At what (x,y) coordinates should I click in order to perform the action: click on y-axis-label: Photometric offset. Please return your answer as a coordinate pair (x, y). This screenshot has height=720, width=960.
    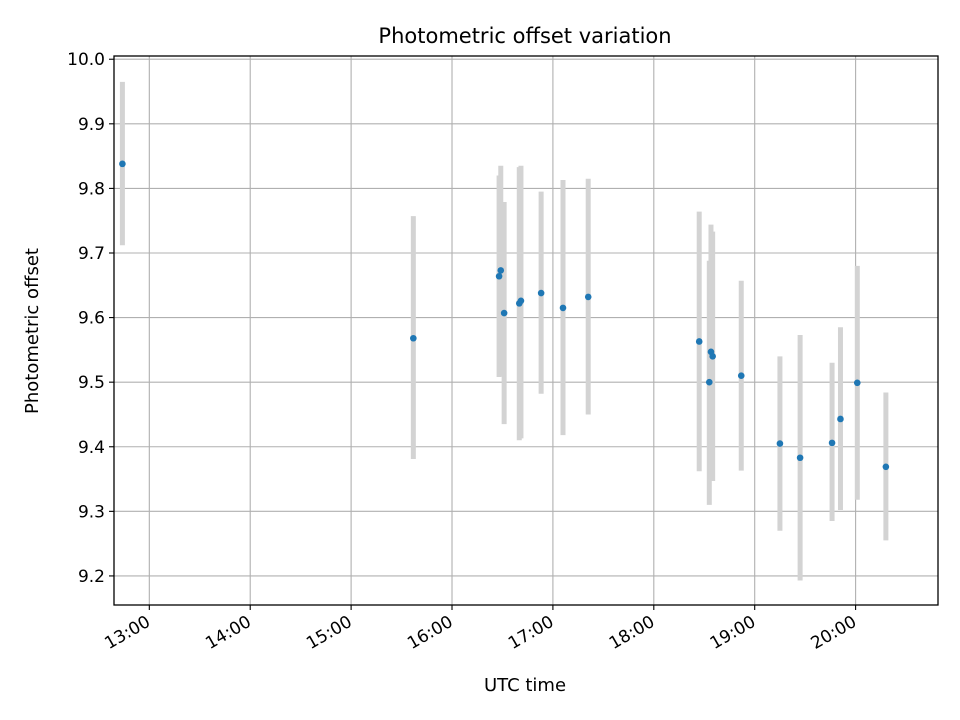
    Looking at the image, I should click on (32, 331).